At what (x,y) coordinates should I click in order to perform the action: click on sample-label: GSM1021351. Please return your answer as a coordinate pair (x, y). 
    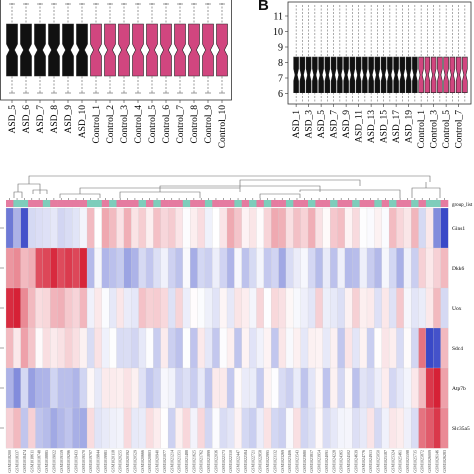
    Looking at the image, I should click on (179, 461).